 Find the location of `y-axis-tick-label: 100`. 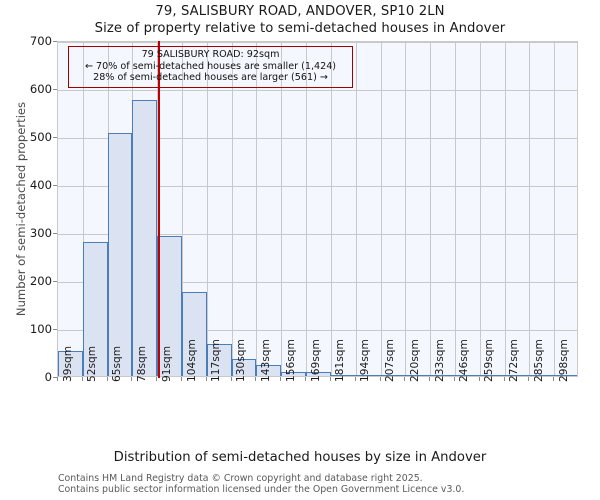

y-axis-tick-label: 100 is located at coordinates (40, 329).